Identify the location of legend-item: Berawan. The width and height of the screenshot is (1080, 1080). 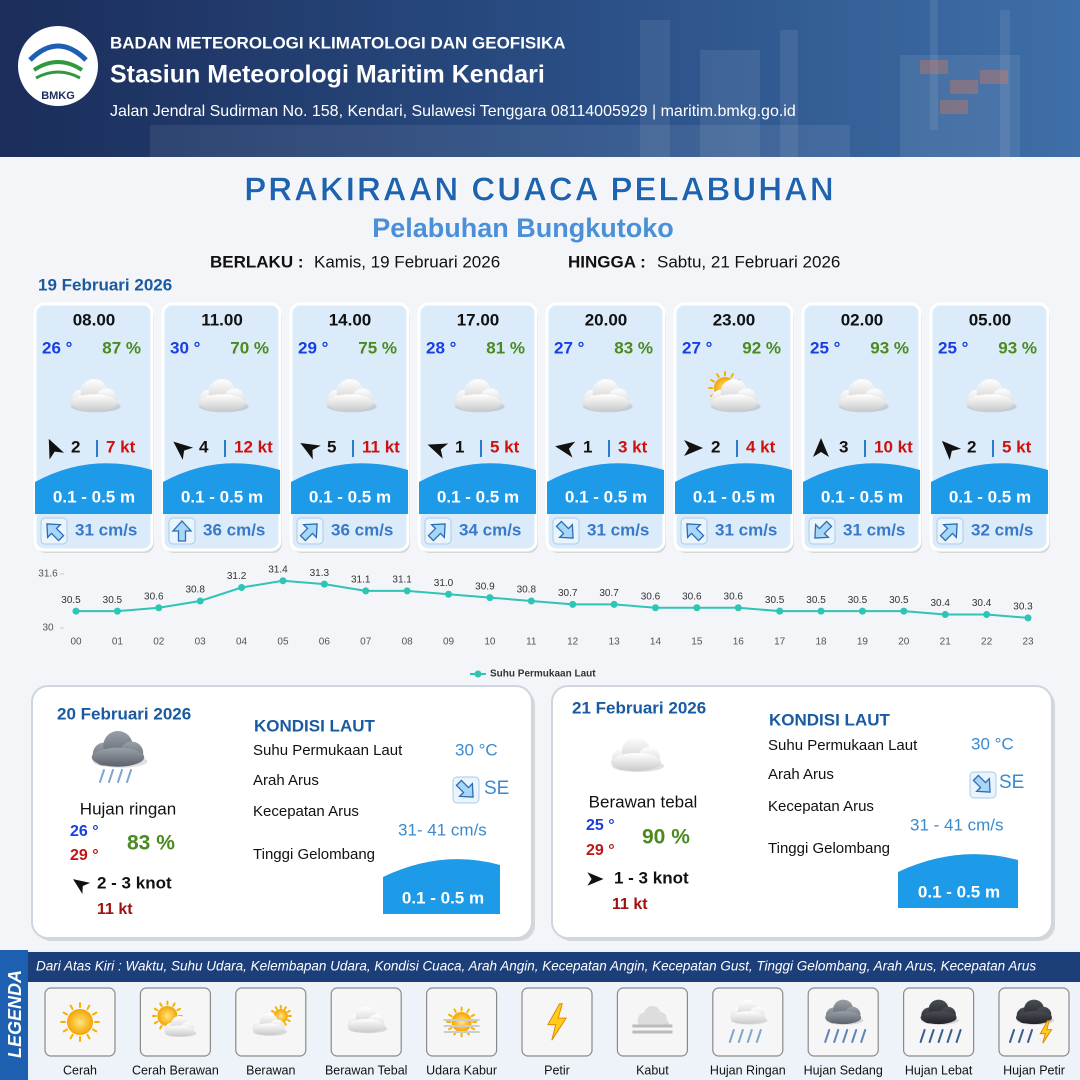
(271, 1032).